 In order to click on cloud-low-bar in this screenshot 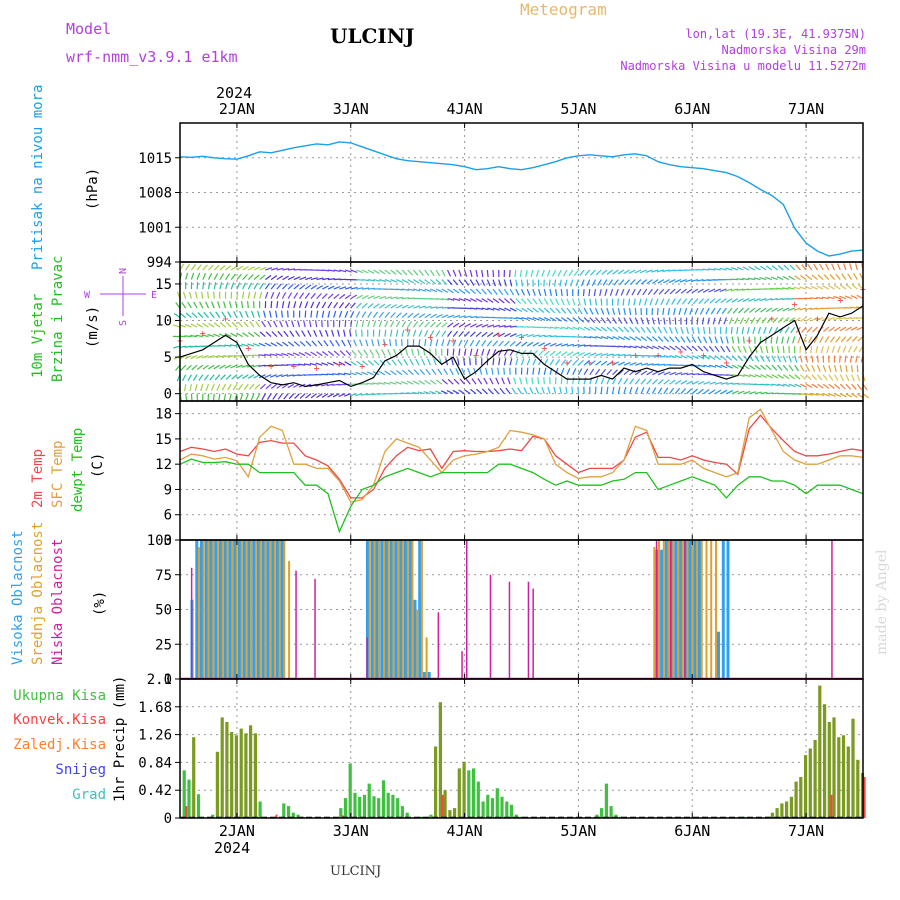, I will do `click(191, 623)`.